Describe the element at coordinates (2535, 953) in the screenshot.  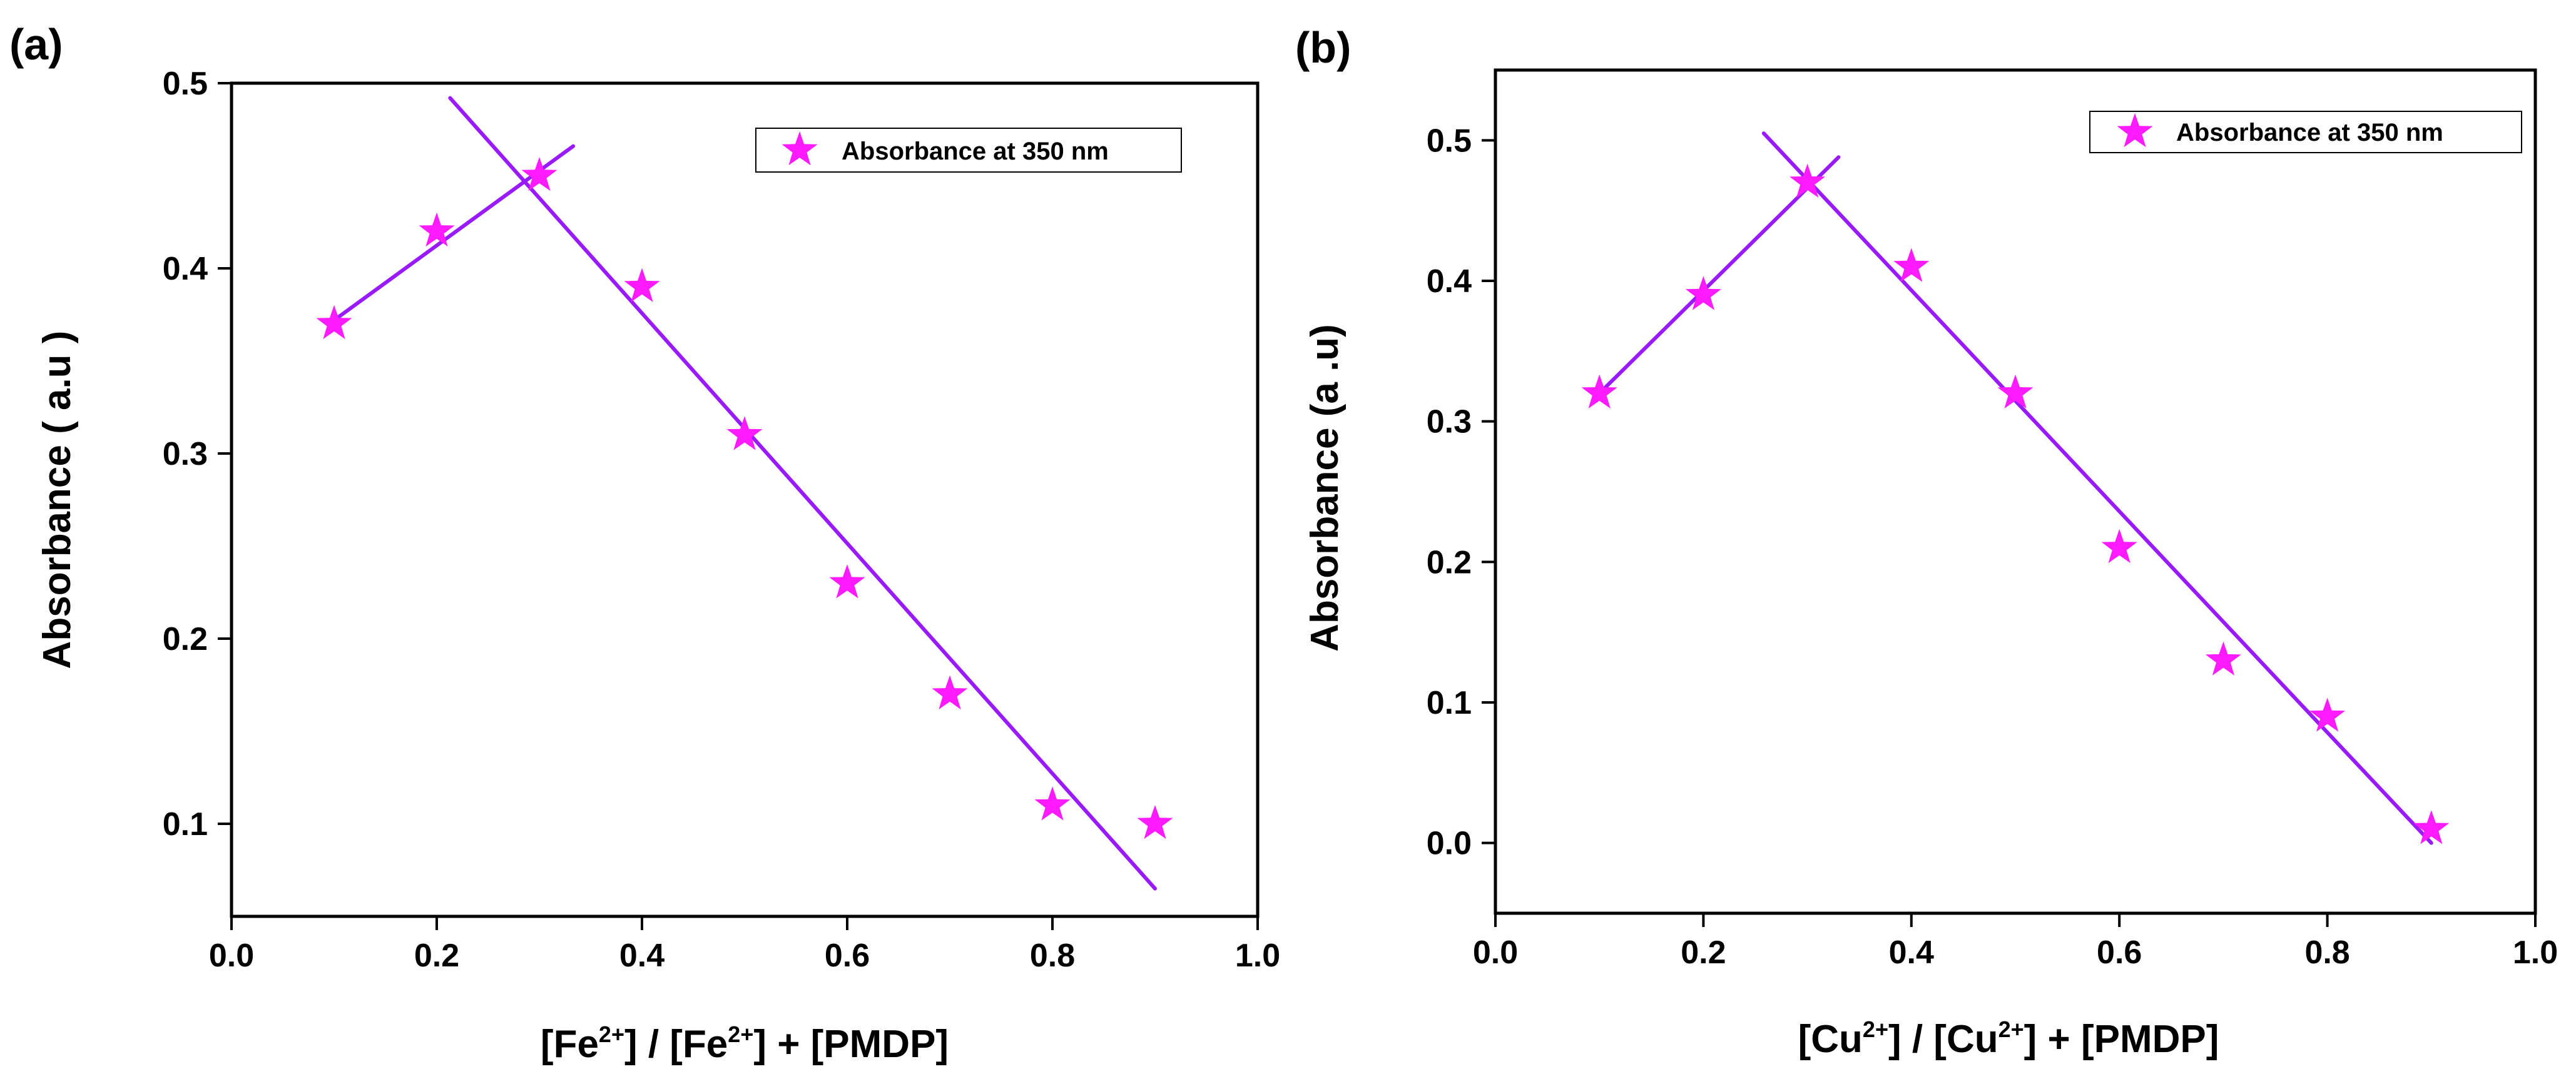
I see `x-tick-label-b: 1.0` at that location.